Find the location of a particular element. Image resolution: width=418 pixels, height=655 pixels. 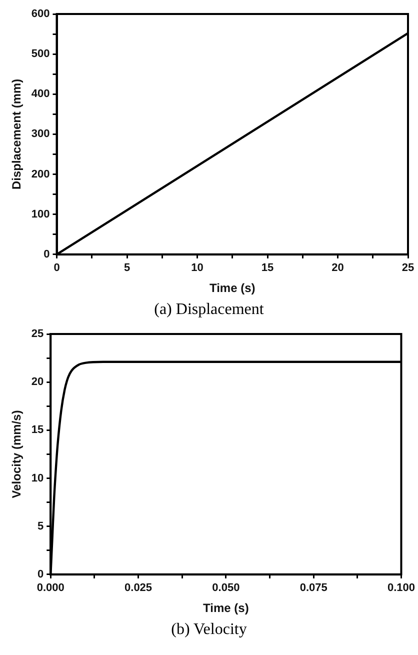

x-tick-label: 0 is located at coordinates (57, 268).